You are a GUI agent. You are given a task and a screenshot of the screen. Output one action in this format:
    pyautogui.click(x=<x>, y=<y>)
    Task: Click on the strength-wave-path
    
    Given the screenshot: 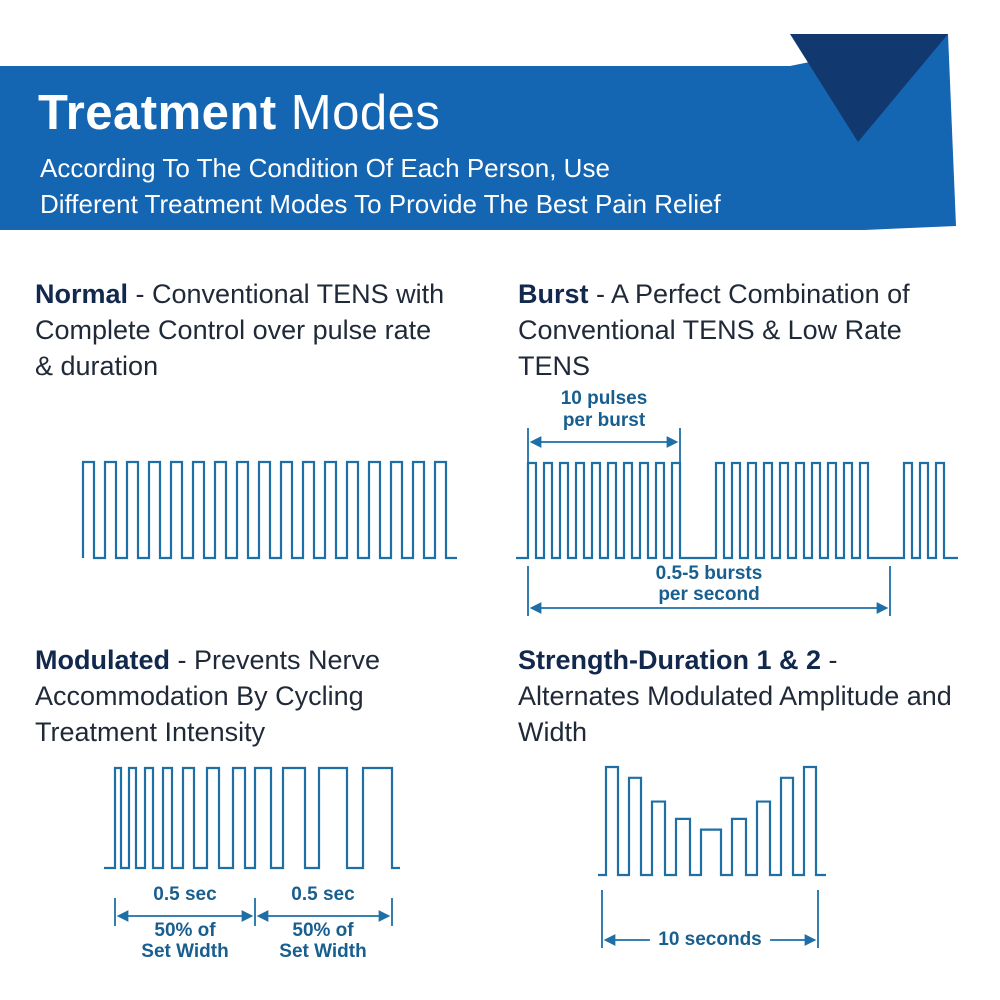 What is the action you would take?
    pyautogui.click(x=712, y=821)
    